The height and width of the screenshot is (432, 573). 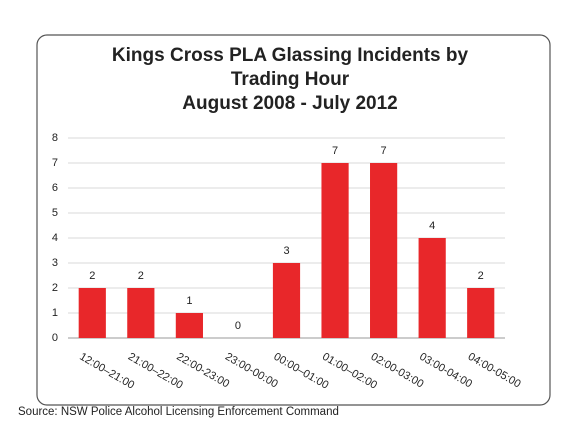 What do you see at coordinates (432, 226) in the screenshot?
I see `data-label: 4` at bounding box center [432, 226].